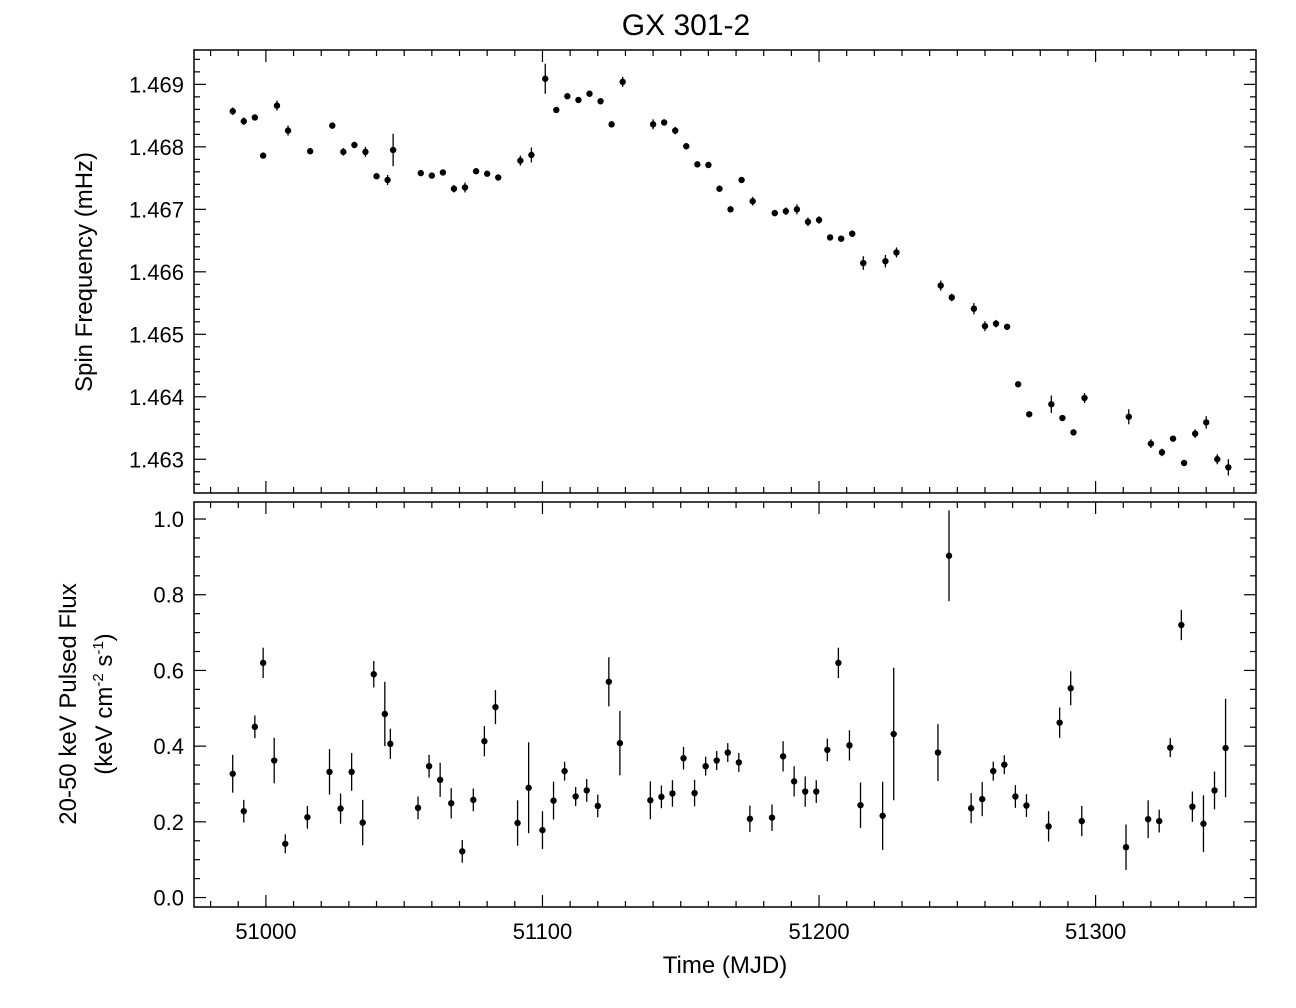  What do you see at coordinates (168, 519) in the screenshot?
I see `y-tick-label: 1.0` at bounding box center [168, 519].